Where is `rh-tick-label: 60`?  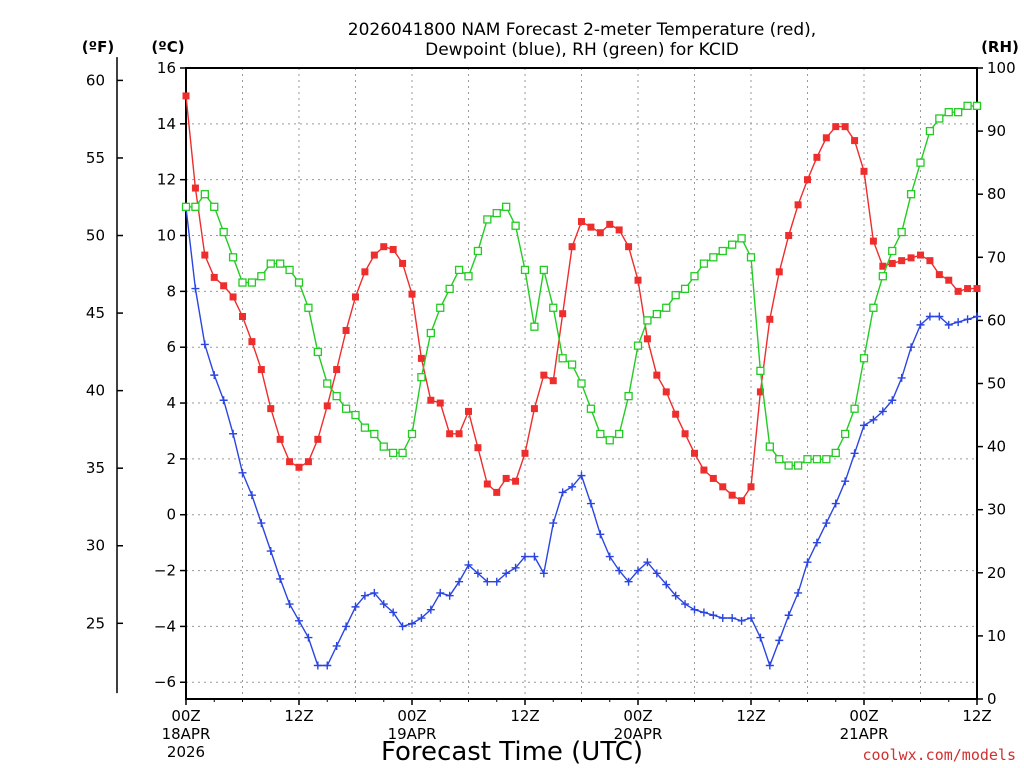
rh-tick-label: 60 is located at coordinates (996, 320).